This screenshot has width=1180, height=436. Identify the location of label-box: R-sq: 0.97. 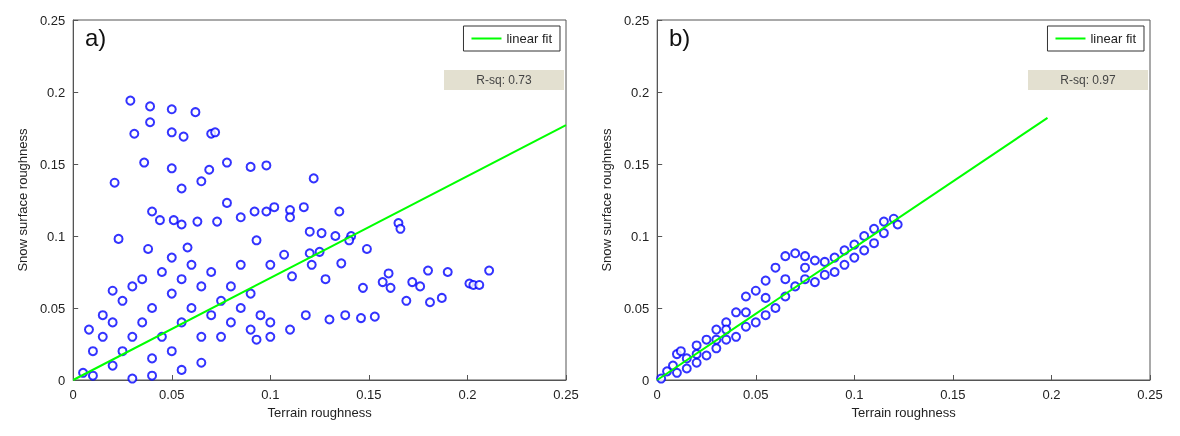
(1088, 80).